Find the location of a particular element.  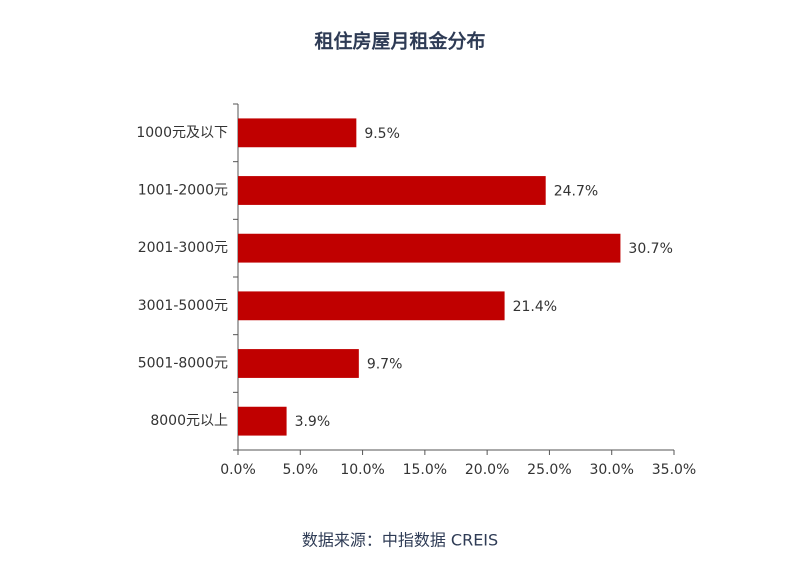

y-tick-label: 1001-2000元 is located at coordinates (183, 191).